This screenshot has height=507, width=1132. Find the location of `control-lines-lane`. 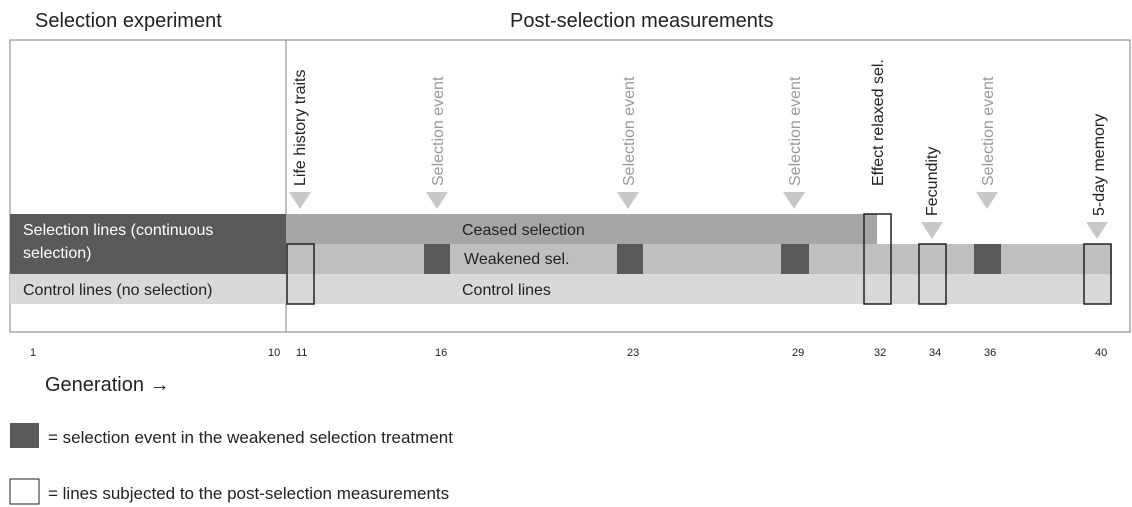

control-lines-lane is located at coordinates (148, 289).